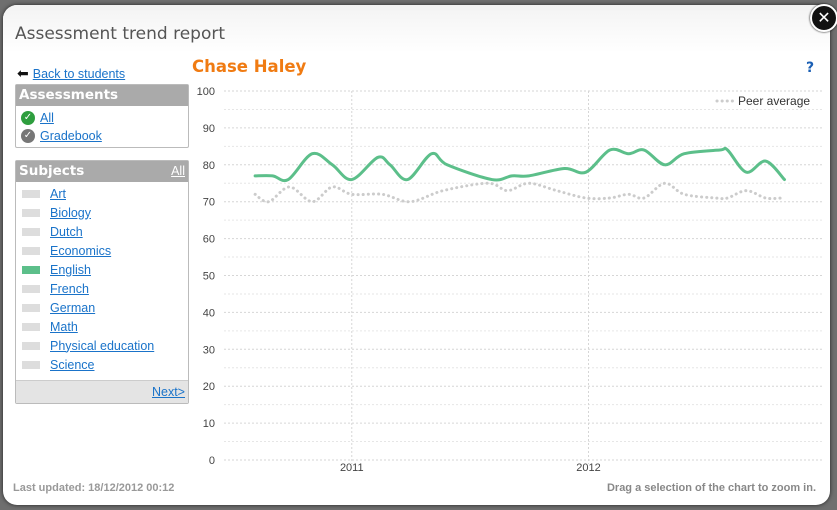 This screenshot has width=837, height=510. I want to click on arrow-left-icon: ⬅, so click(23, 74).